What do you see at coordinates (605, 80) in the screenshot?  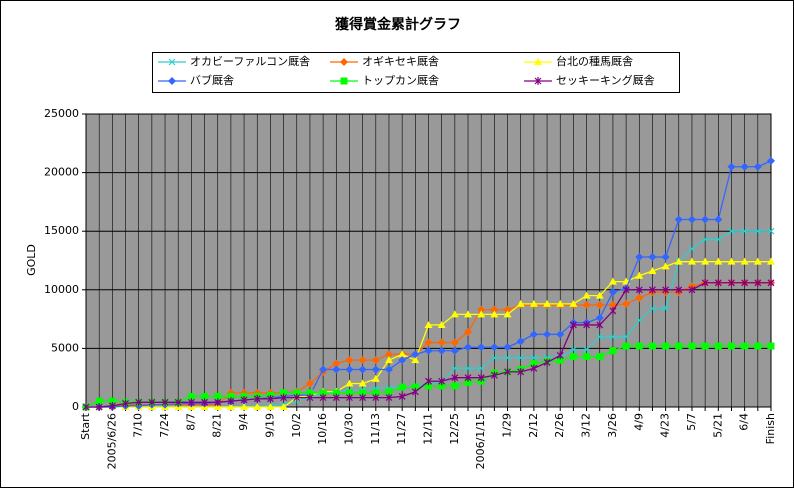 I see `legend-label: セッキーキング厩舎` at bounding box center [605, 80].